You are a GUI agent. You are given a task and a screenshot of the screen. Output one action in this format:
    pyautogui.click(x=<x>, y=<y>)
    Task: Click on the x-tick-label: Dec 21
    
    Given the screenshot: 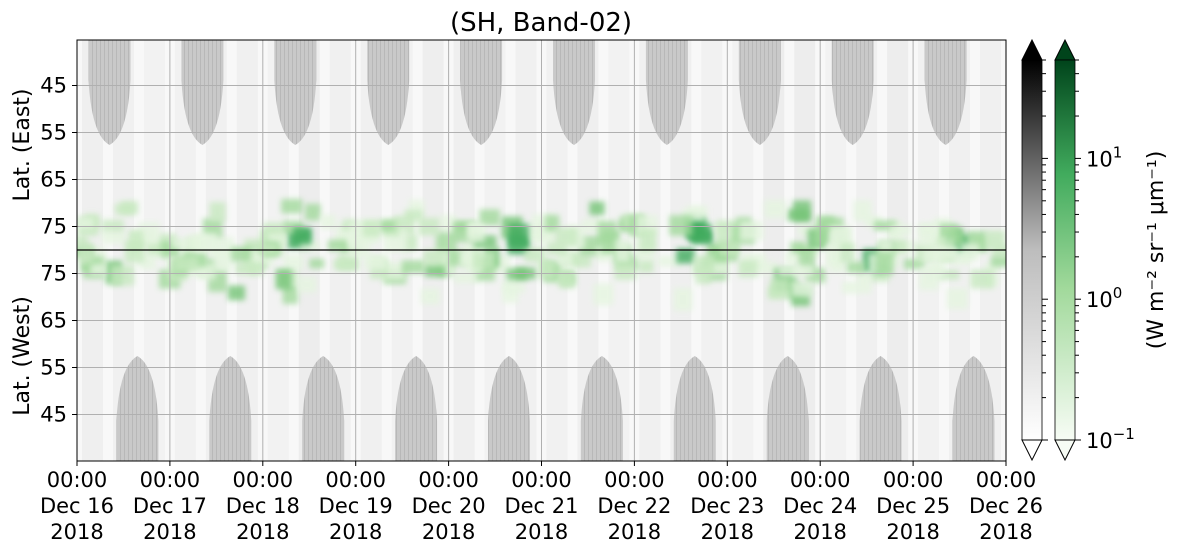 What is the action you would take?
    pyautogui.click(x=541, y=506)
    